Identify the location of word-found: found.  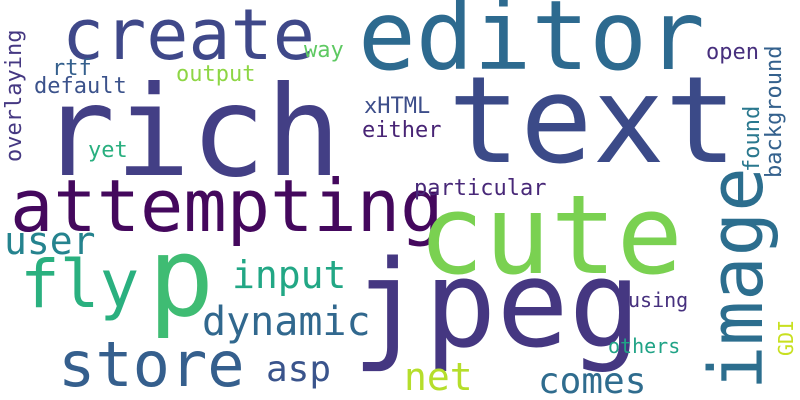
(752, 138).